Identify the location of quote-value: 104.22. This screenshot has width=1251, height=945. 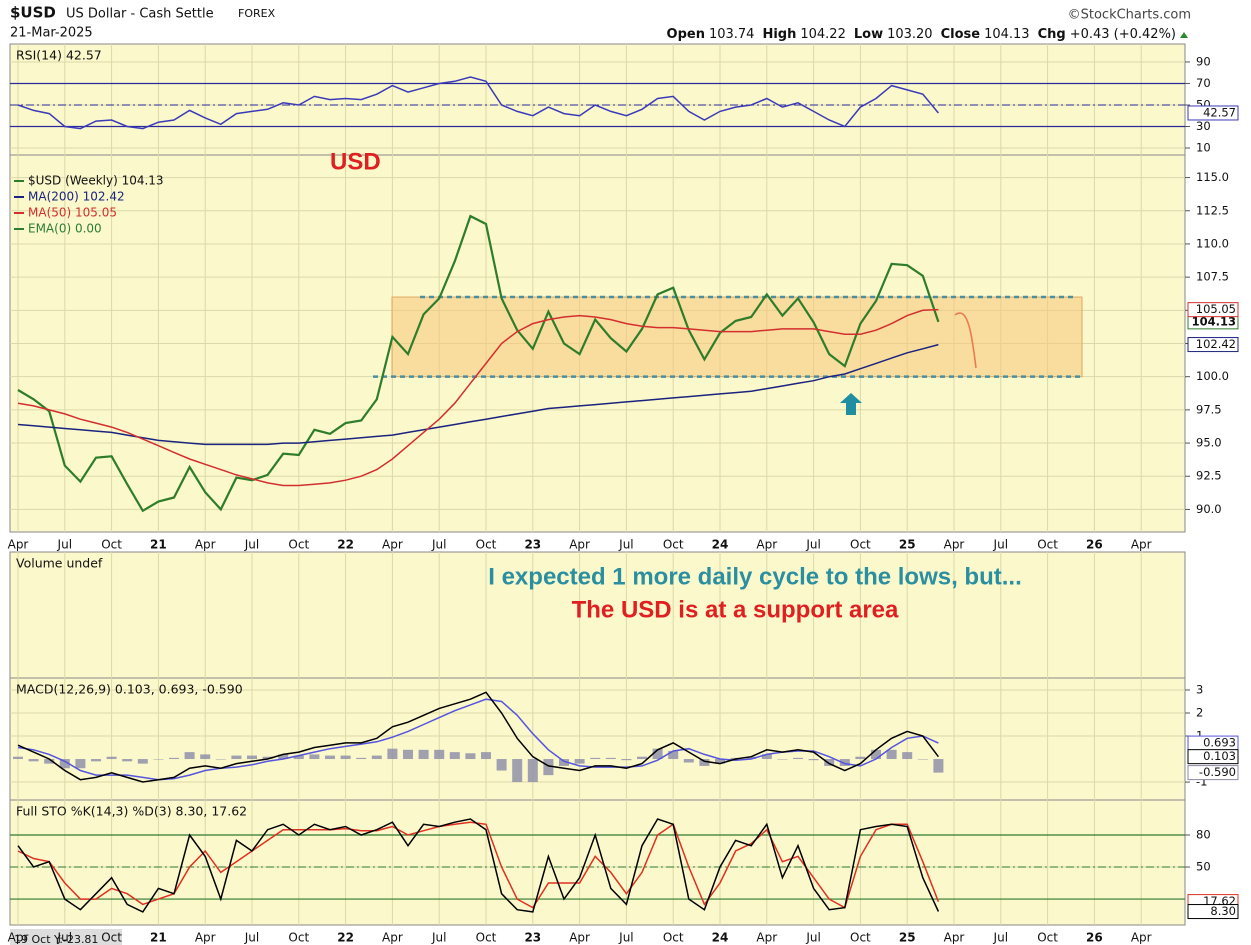
(823, 34).